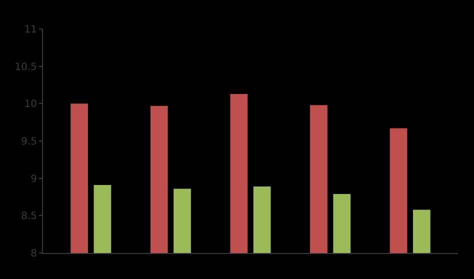 This screenshot has height=279, width=474. What do you see at coordinates (29, 216) in the screenshot?
I see `y-tick-label: 8.5` at bounding box center [29, 216].